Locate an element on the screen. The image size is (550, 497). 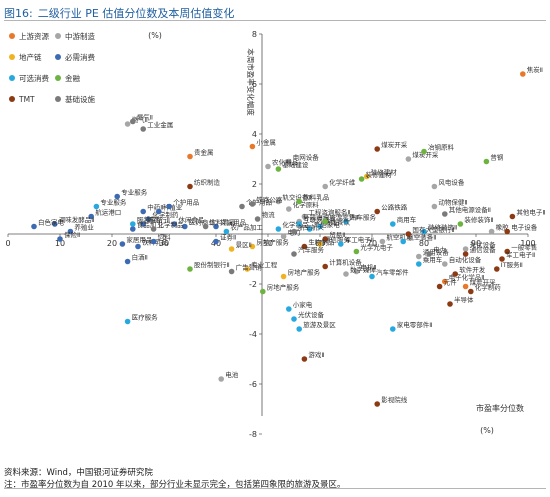
point-label: 铁路公路 is located at coordinates (269, 199).